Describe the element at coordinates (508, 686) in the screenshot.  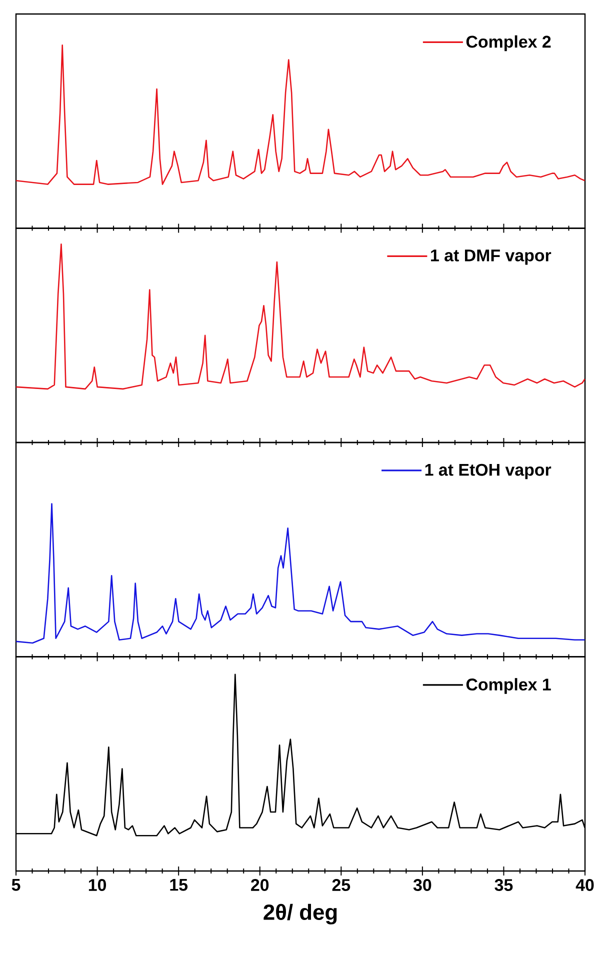
I see `legend-label: Complex 1` at that location.